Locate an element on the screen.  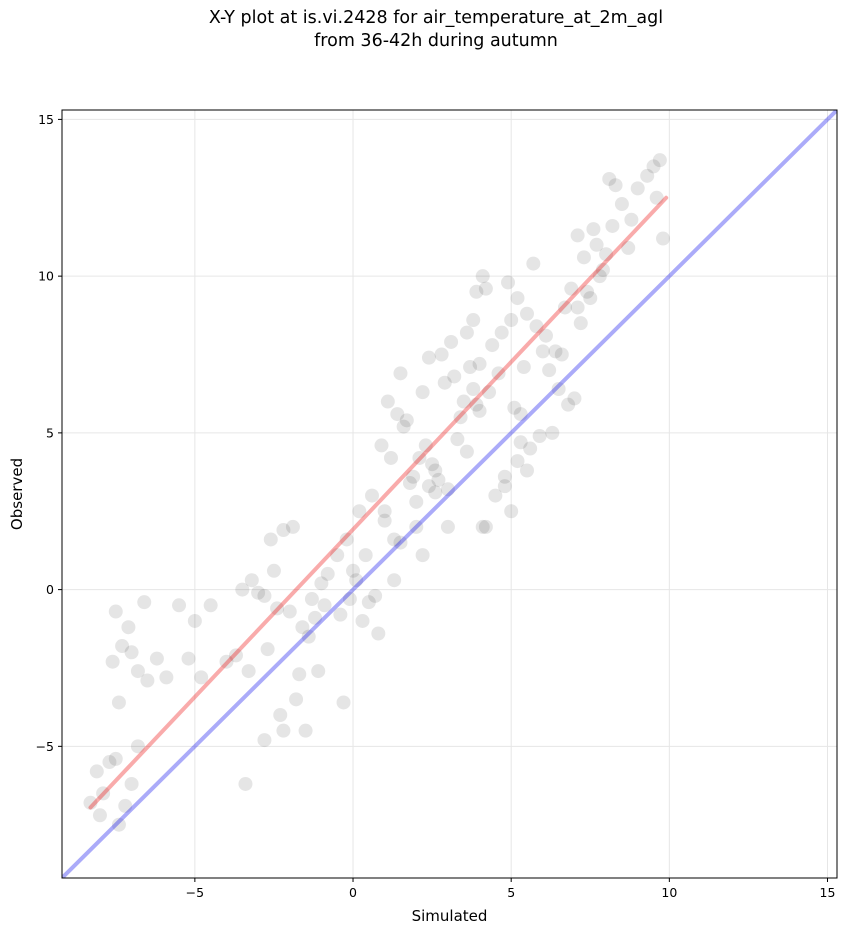
x-tick-label: −5 is located at coordinates (195, 892).